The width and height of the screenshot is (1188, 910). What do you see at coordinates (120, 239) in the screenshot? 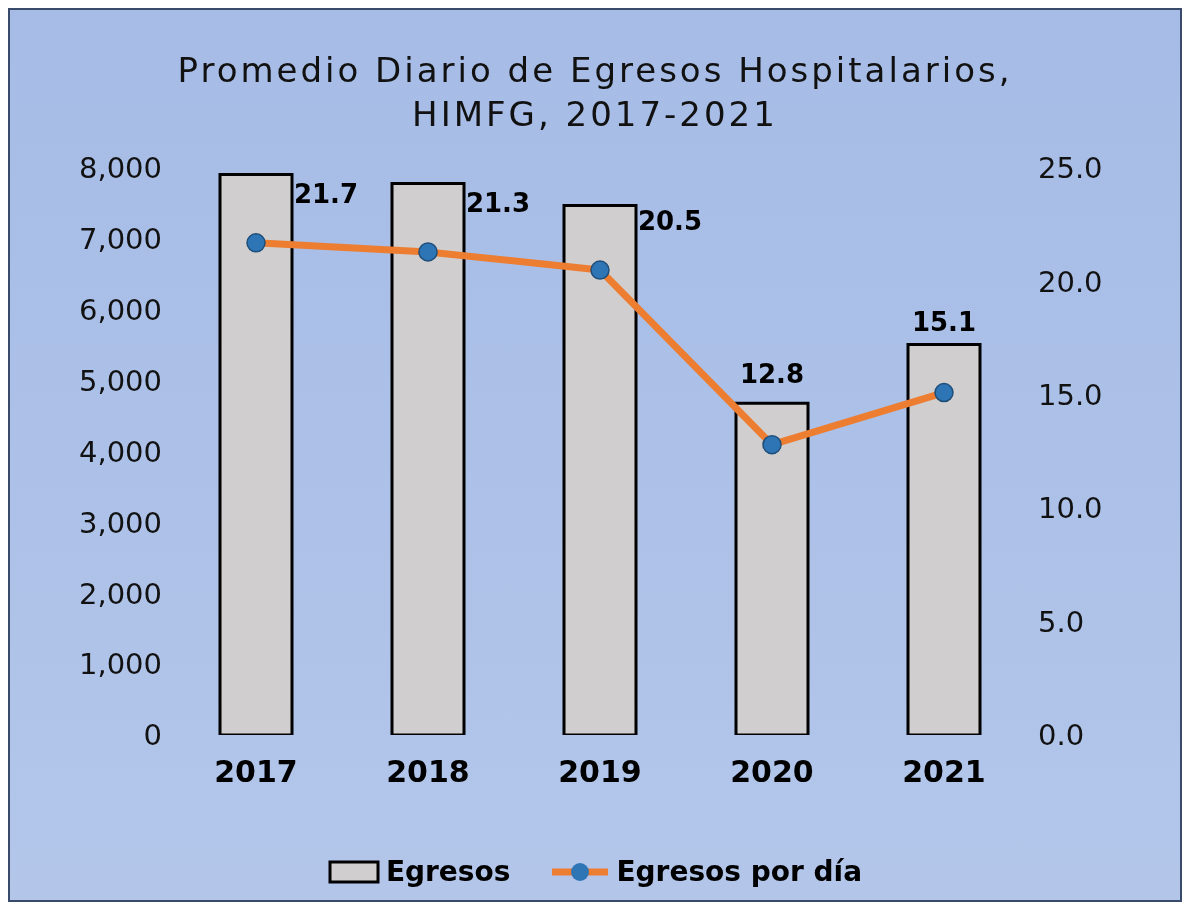
I see `y-tick-label: 7,000` at bounding box center [120, 239].